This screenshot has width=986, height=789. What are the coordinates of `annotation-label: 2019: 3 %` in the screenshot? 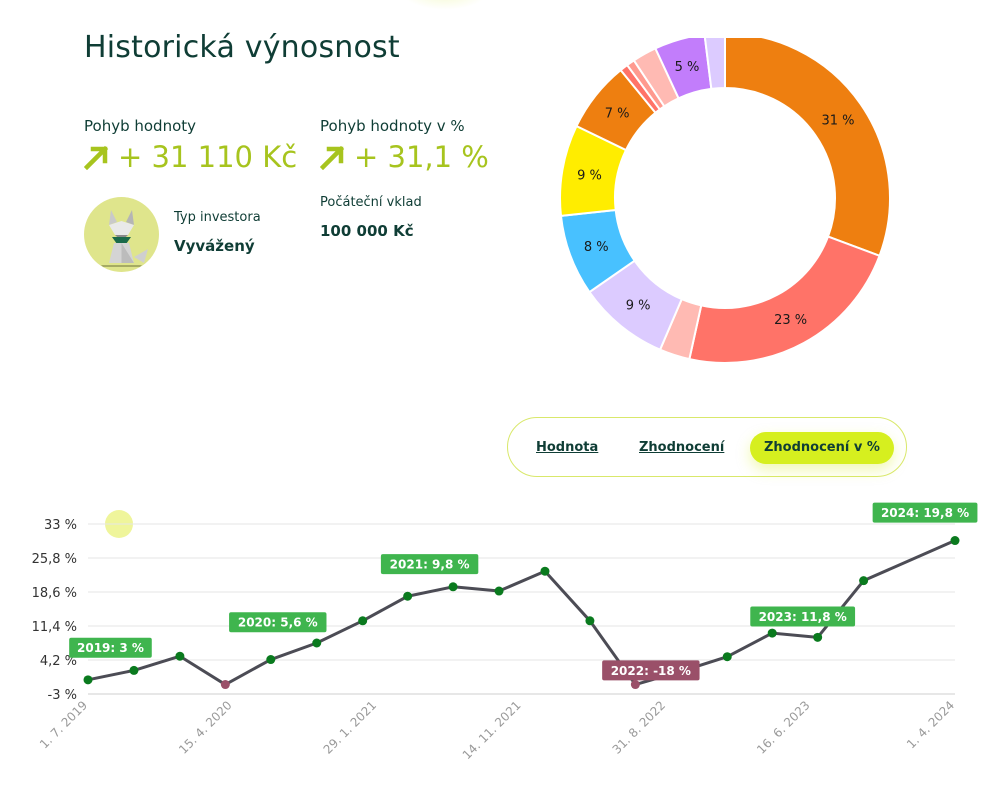 It's located at (110, 648).